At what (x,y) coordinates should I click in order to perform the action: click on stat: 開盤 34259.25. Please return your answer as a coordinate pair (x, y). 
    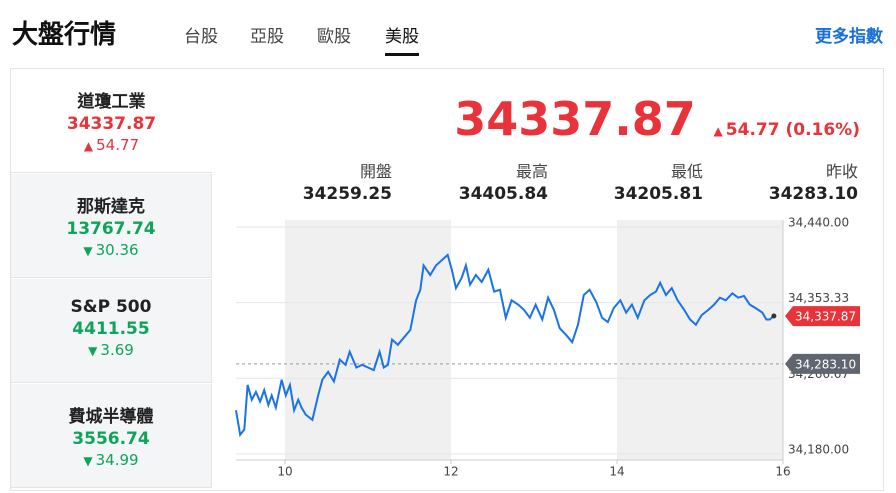
    Looking at the image, I should click on (317, 181).